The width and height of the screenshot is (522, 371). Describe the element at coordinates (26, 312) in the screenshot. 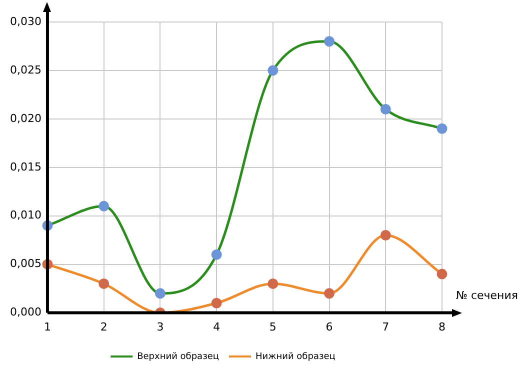

I see `y-tick-label: 0,000` at that location.